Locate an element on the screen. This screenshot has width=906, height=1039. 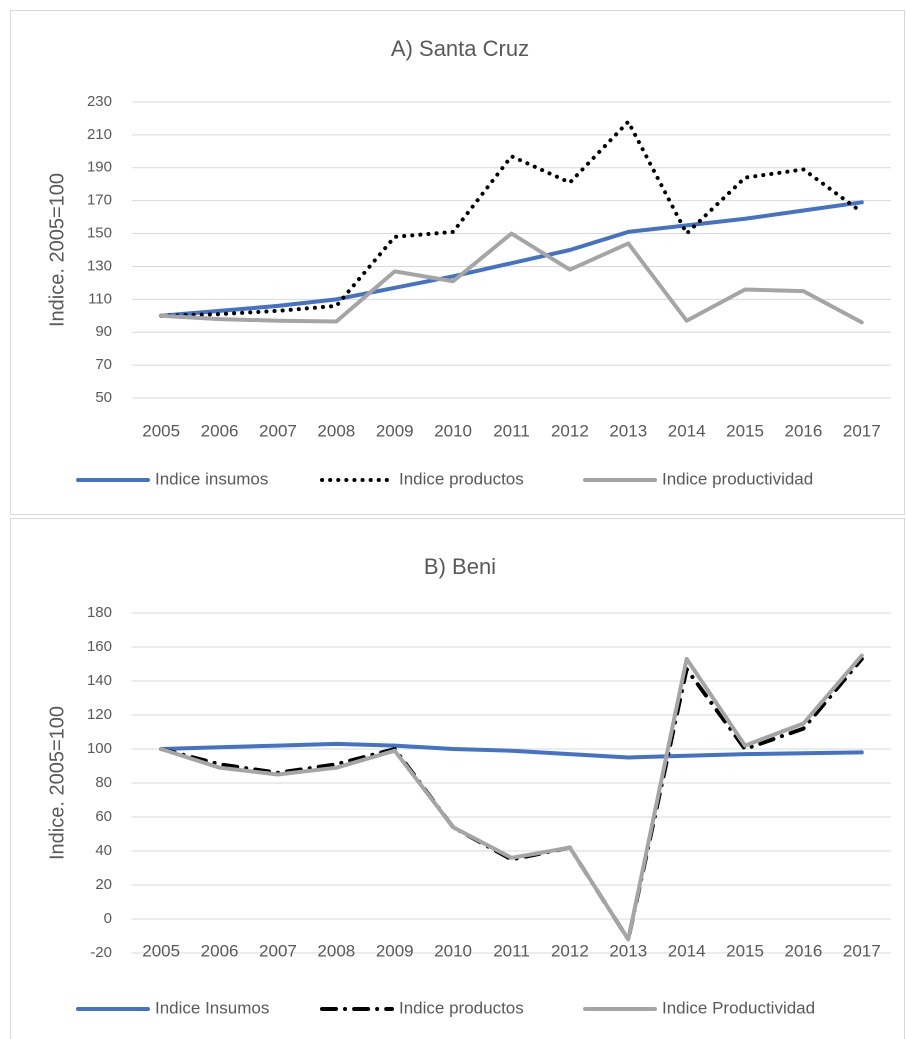
y-tick-label: 170 is located at coordinates (99, 200).